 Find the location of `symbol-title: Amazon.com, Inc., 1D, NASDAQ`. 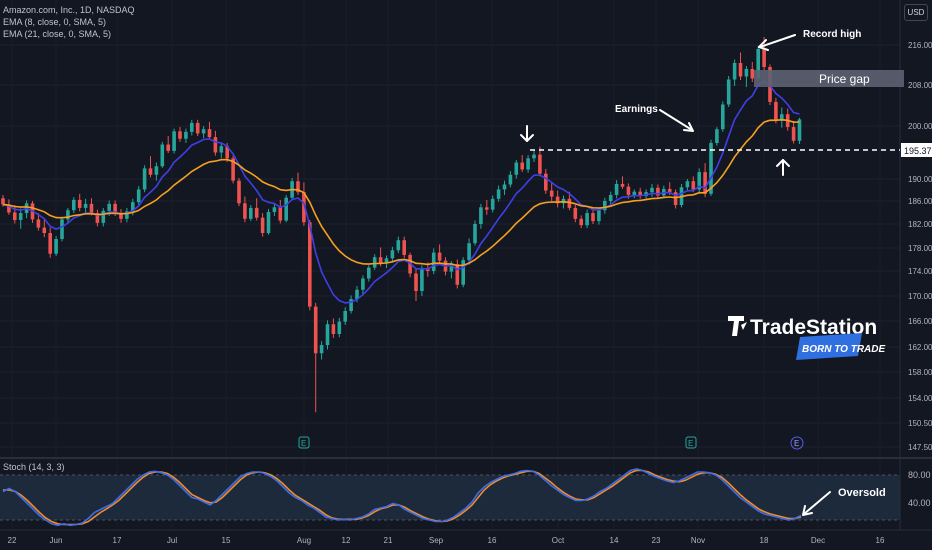

symbol-title: Amazon.com, Inc., 1D, NASDAQ is located at coordinates (69, 10).